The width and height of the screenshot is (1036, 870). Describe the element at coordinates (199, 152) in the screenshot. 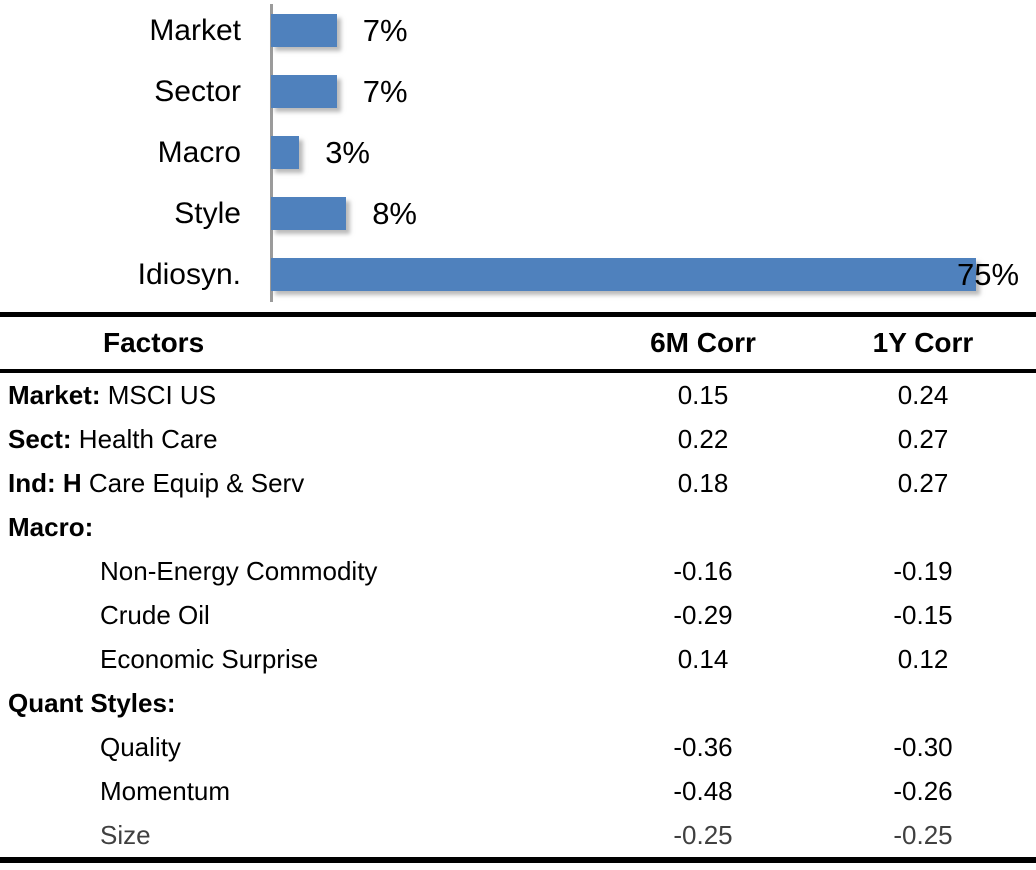

I see `category-label: Macro` at that location.